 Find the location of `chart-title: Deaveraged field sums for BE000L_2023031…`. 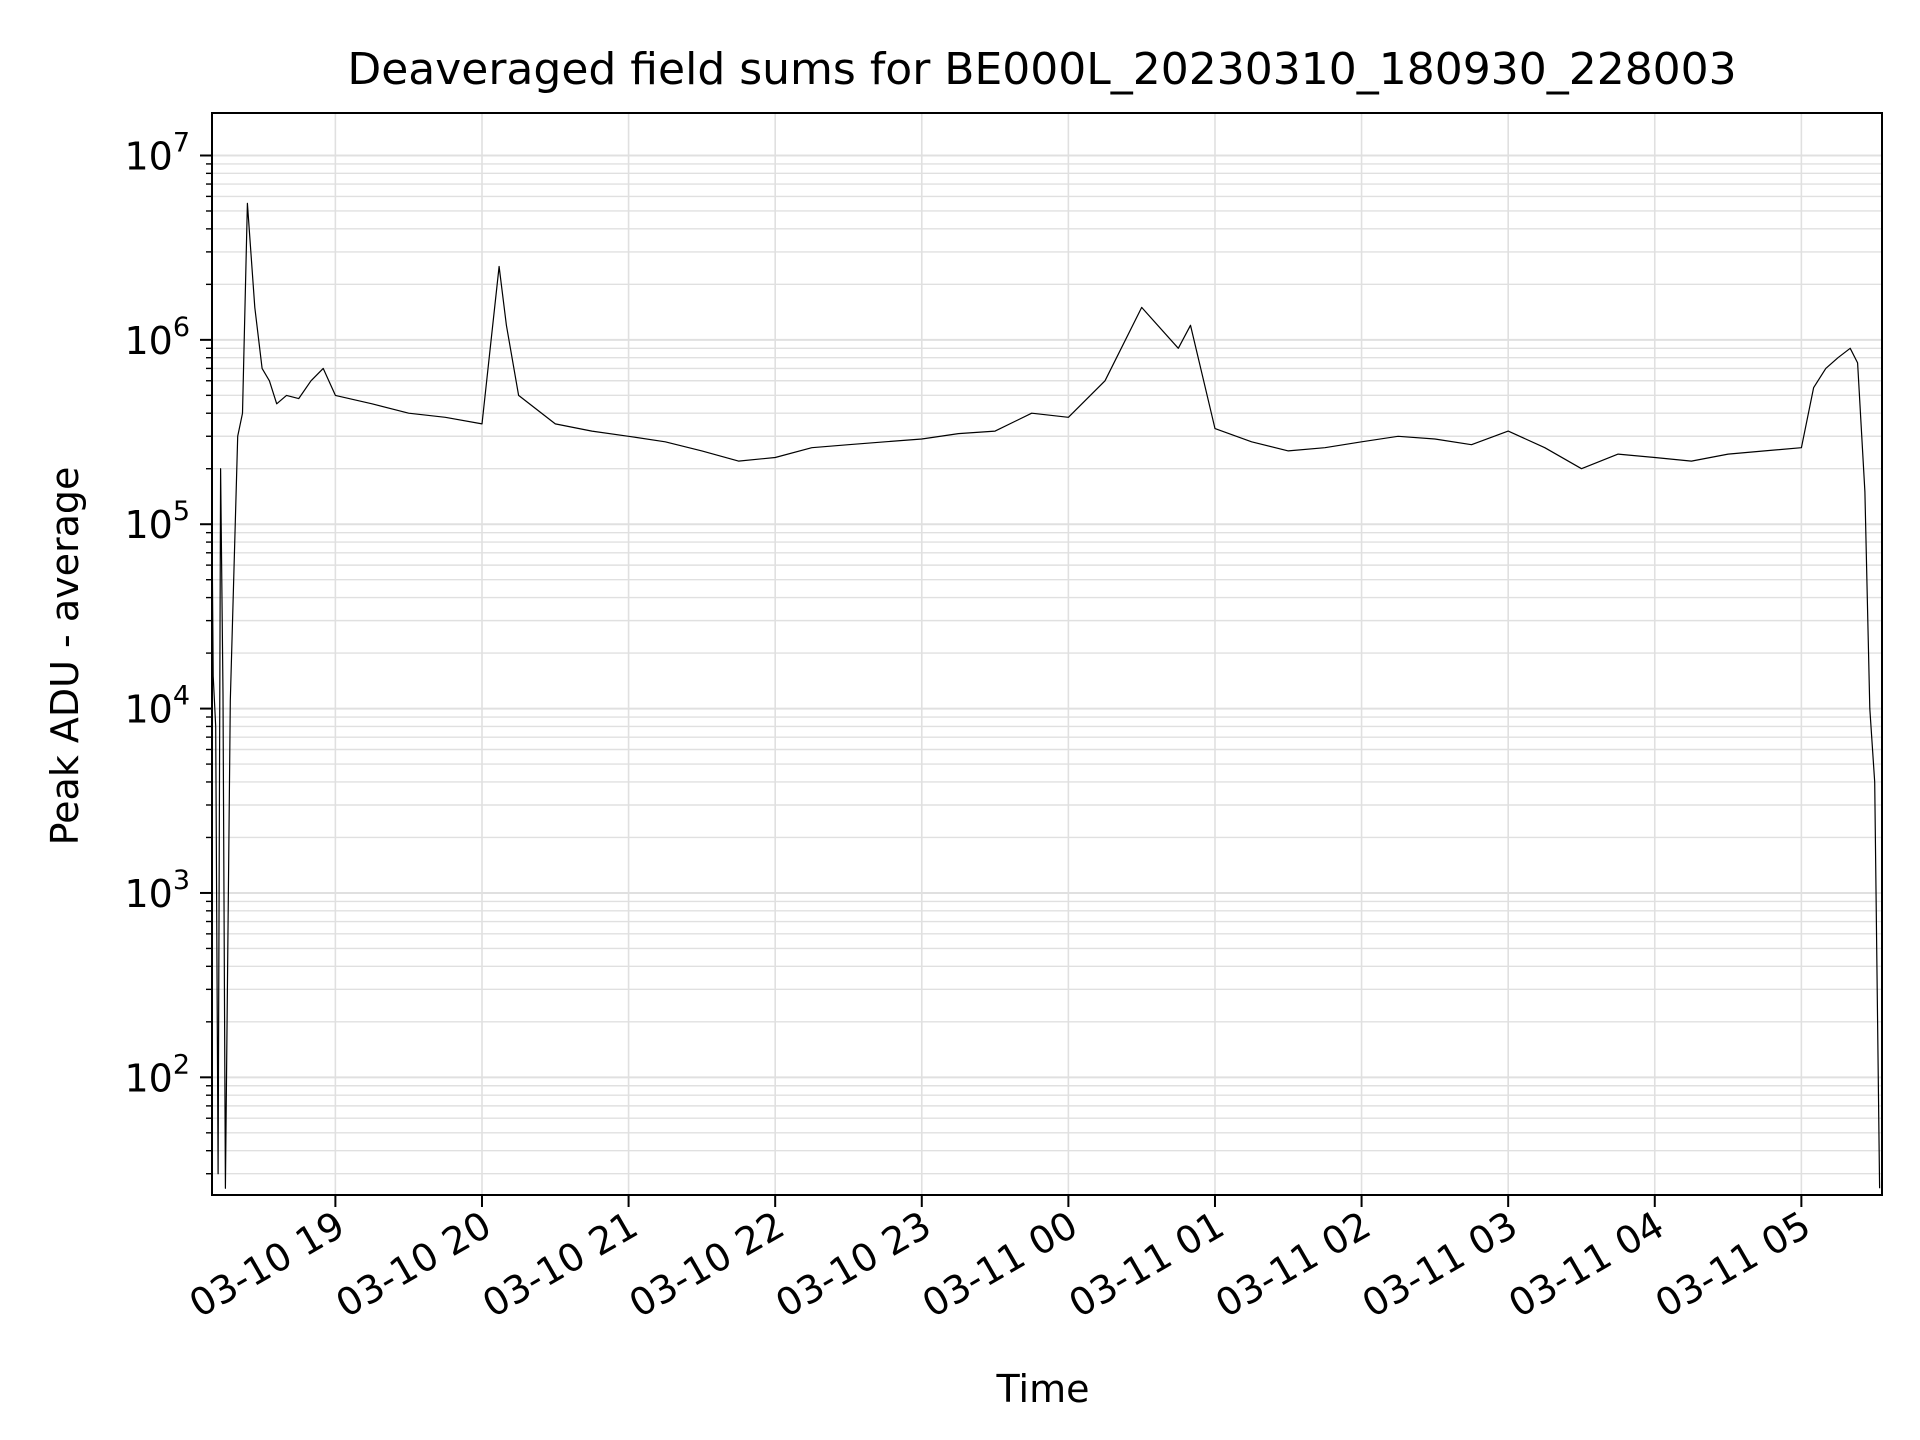

chart-title: Deaveraged field sums for BE000L_2023031… is located at coordinates (1041, 69).